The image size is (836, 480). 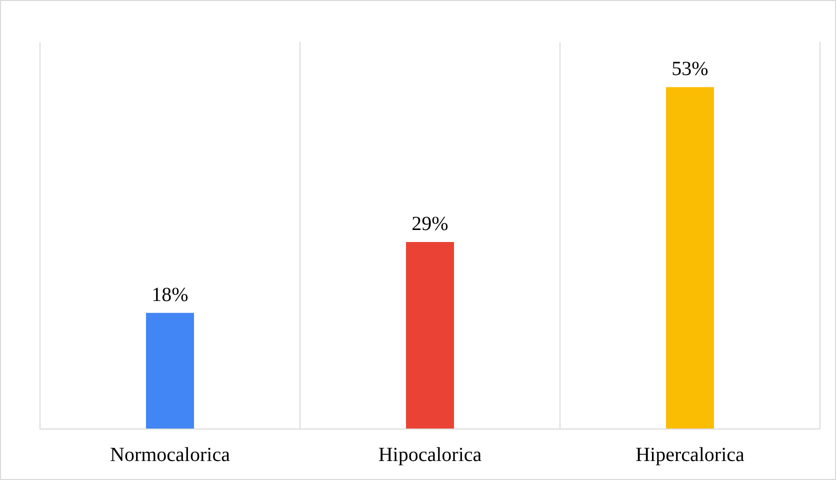 What do you see at coordinates (170, 295) in the screenshot?
I see `data-label: 18%` at bounding box center [170, 295].